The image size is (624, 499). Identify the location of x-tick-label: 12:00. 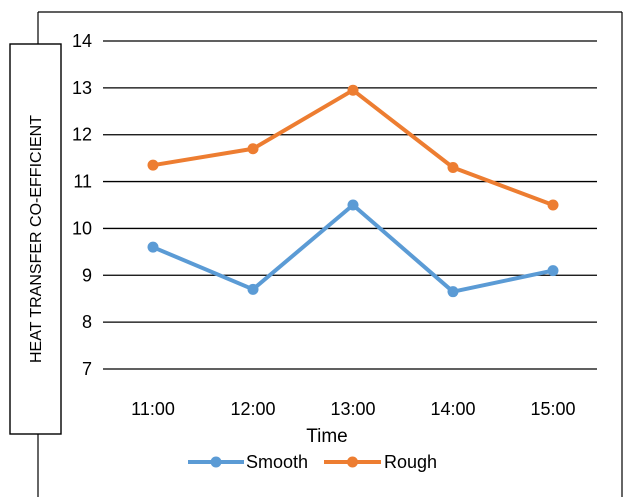
(252, 409).